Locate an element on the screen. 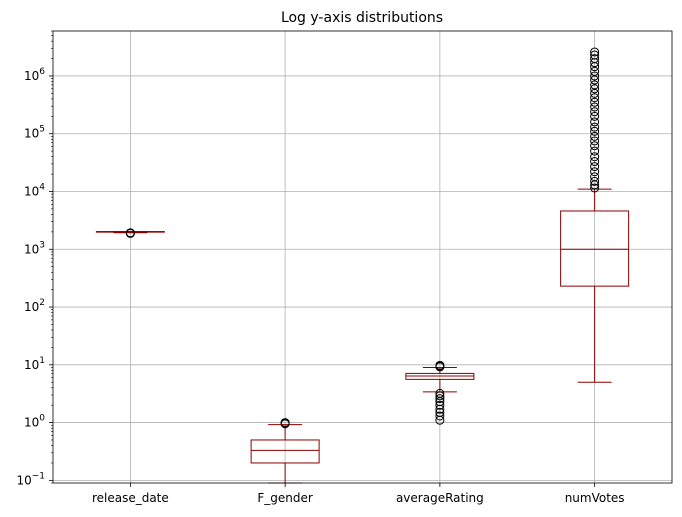 Image resolution: width=682 pixels, height=517 pixels. y-tick-label: 10² is located at coordinates (34, 306).